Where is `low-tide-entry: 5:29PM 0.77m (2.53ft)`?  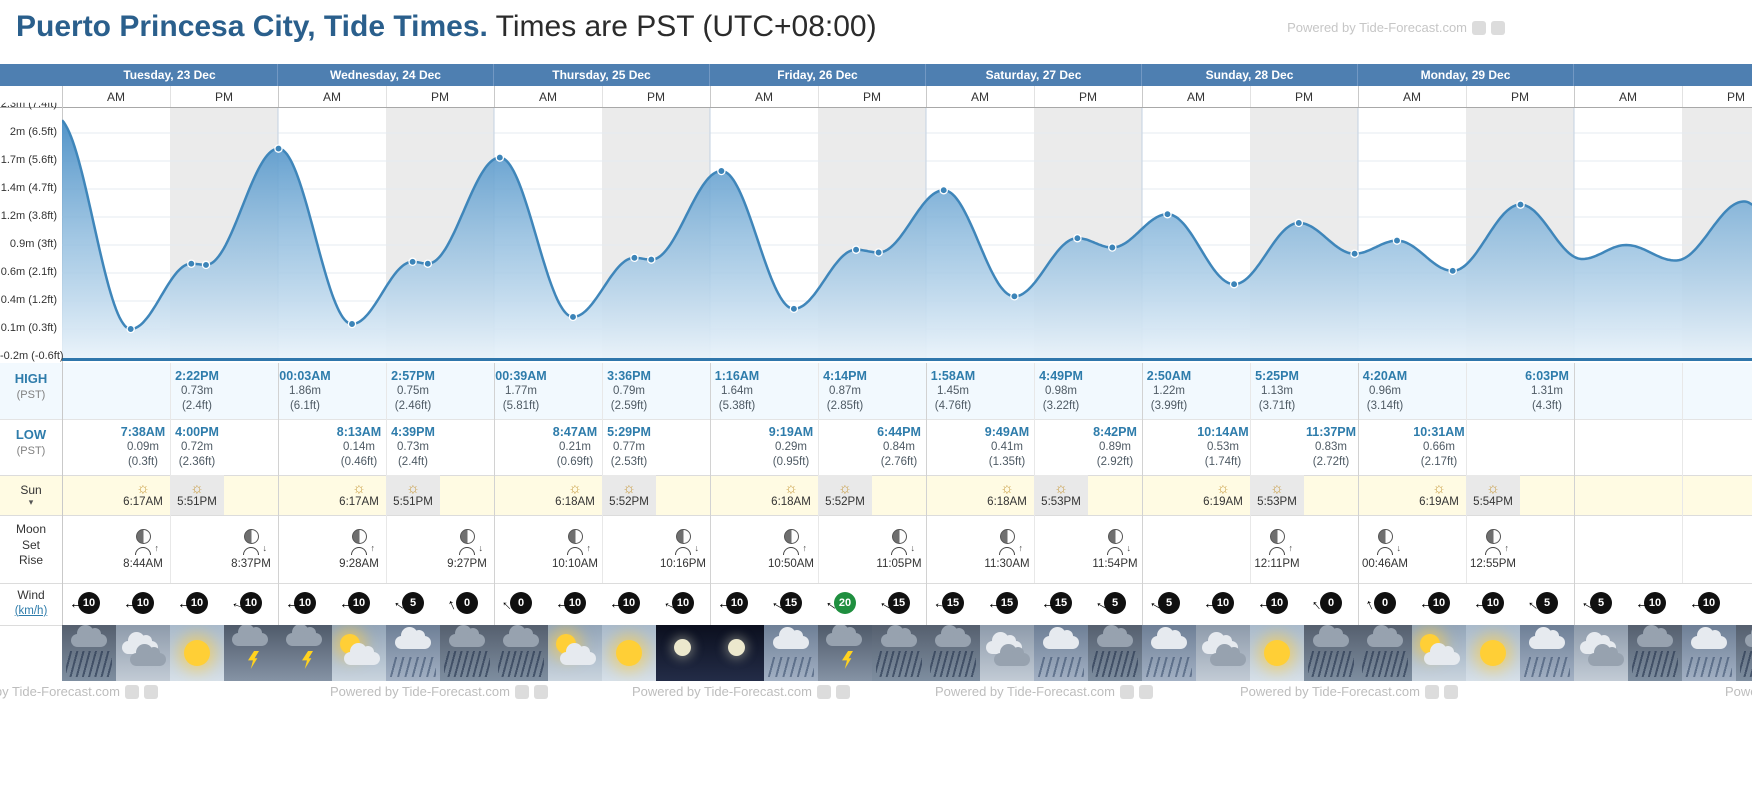 low-tide-entry: 5:29PM 0.77m (2.53ft) is located at coordinates (629, 447).